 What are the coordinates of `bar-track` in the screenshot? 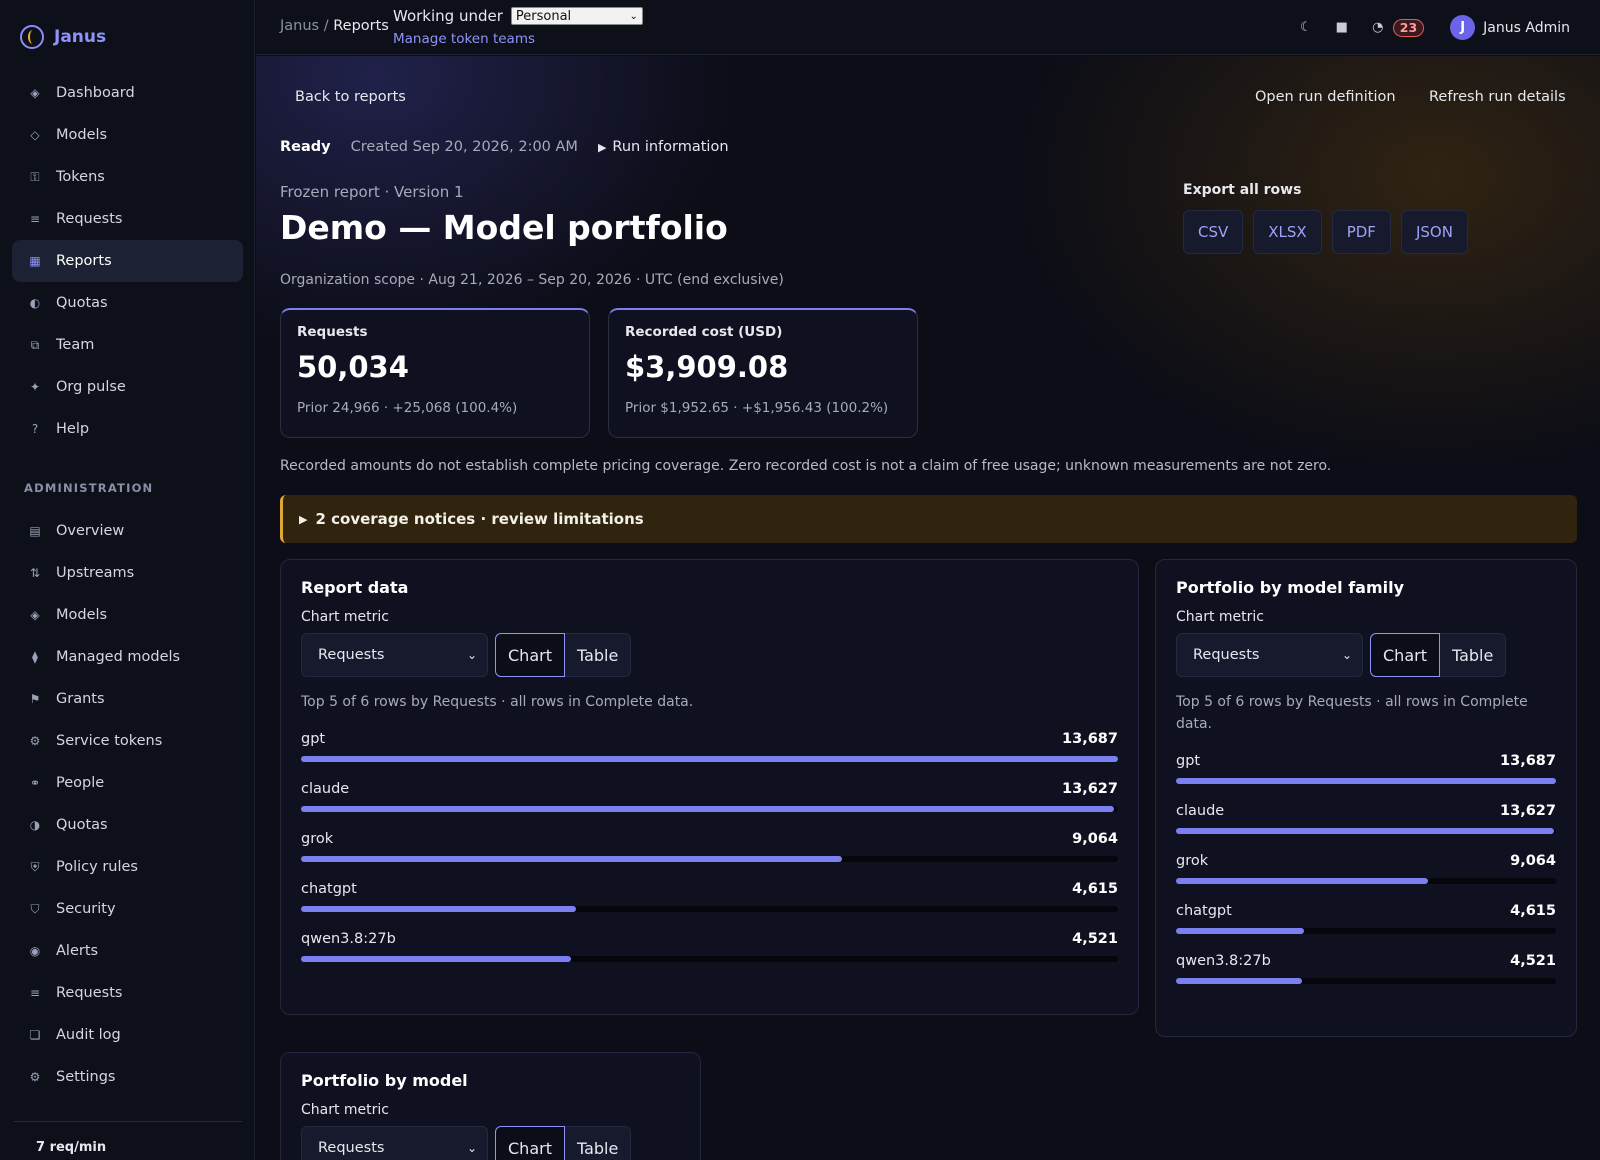 It's located at (709, 809).